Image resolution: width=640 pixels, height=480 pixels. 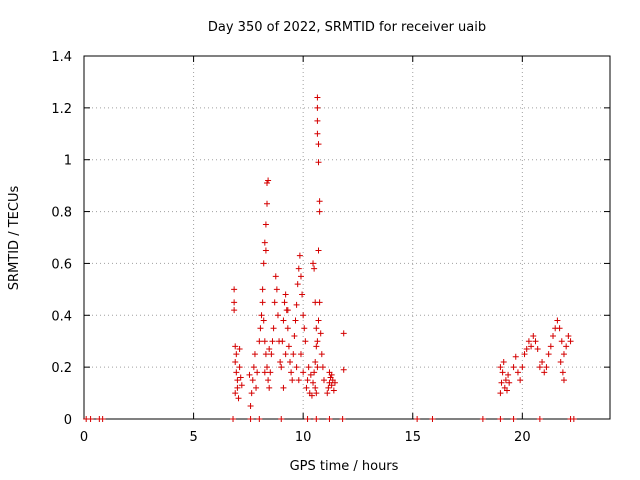 What do you see at coordinates (61, 368) in the screenshot?
I see `y-tick-label: 0.2` at bounding box center [61, 368].